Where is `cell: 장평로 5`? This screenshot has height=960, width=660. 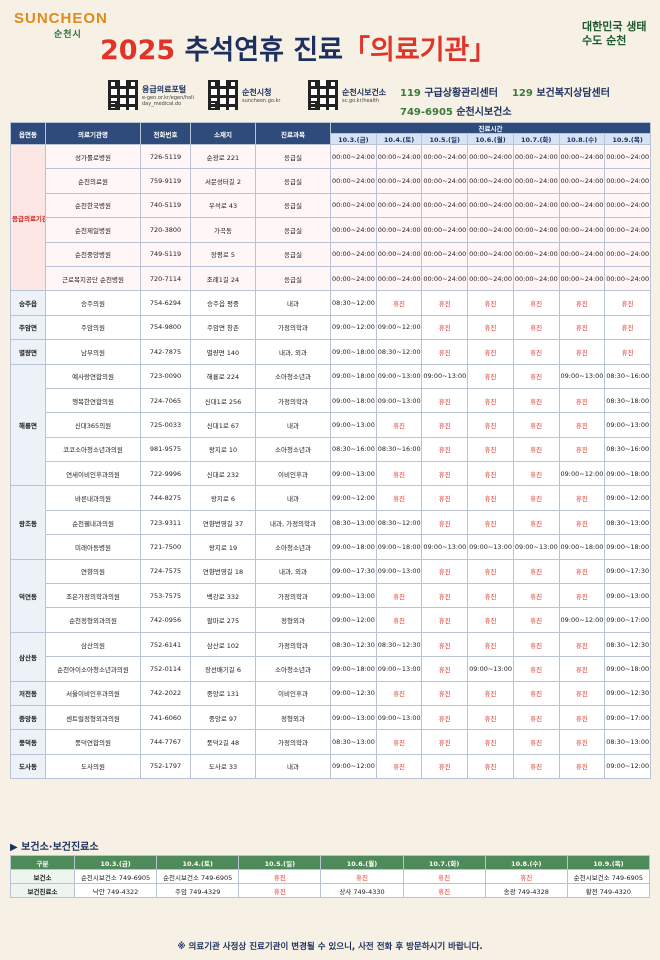
cell: 장평로 5 is located at coordinates (223, 254).